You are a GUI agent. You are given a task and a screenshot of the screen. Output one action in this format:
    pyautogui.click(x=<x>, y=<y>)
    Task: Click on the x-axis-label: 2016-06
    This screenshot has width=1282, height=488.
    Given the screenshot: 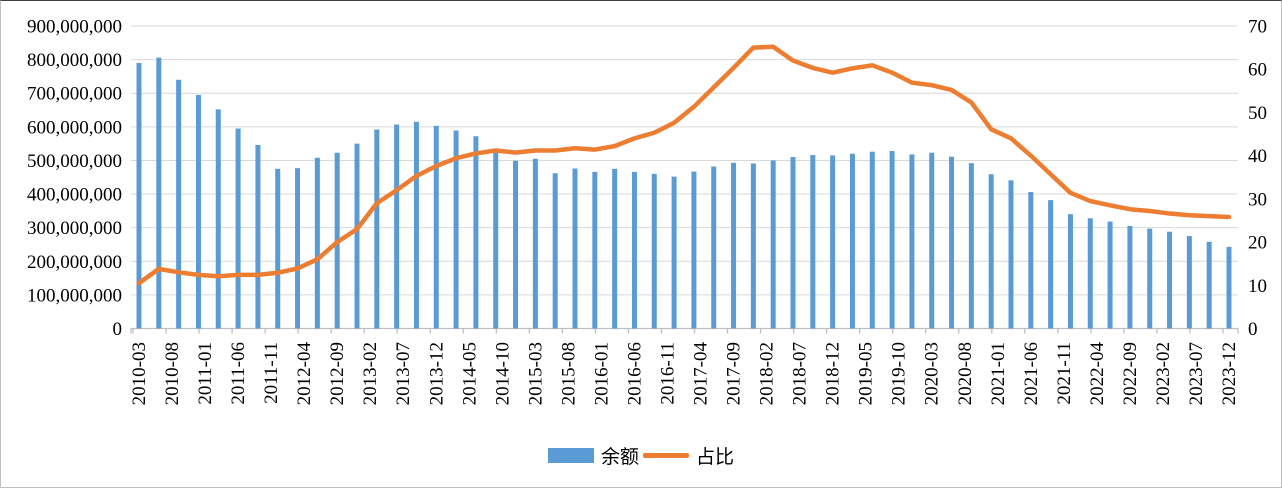 What is the action you would take?
    pyautogui.click(x=634, y=373)
    